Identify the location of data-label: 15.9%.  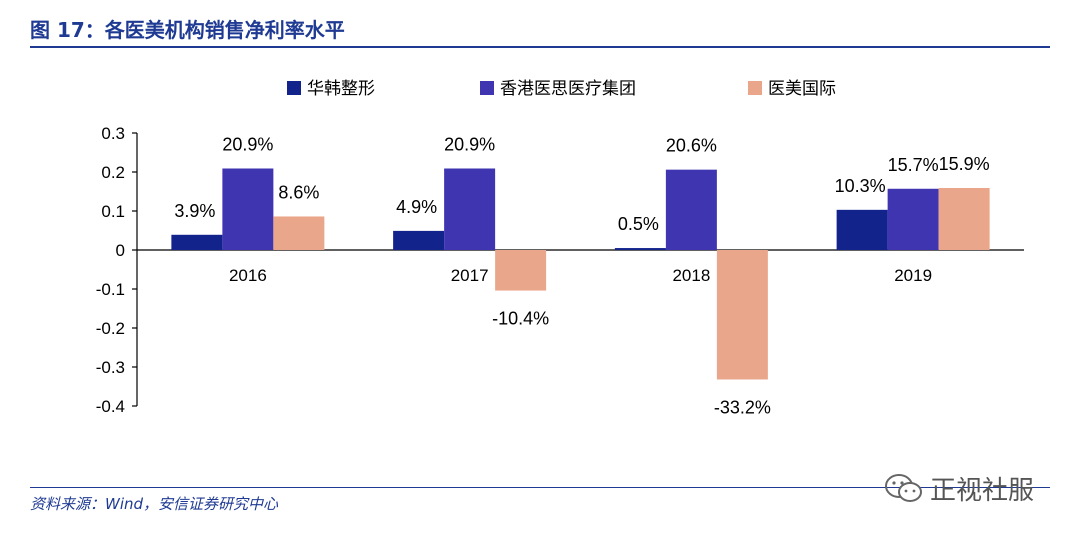
(964, 164).